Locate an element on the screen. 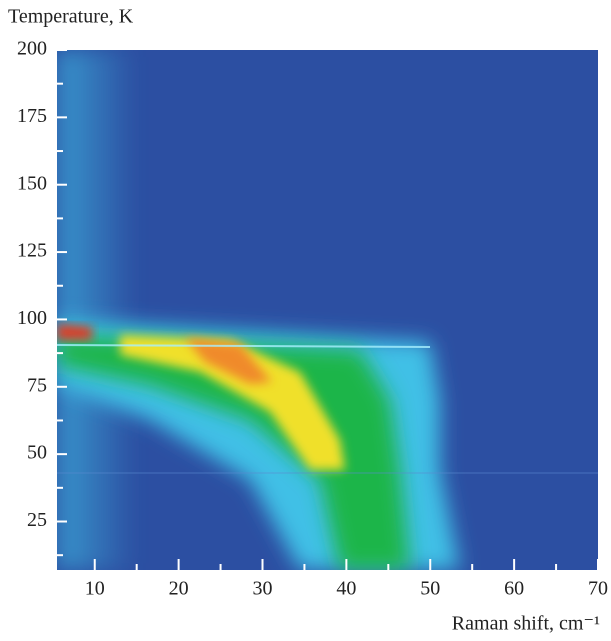 This screenshot has width=611, height=641. y-tick-label: 200 is located at coordinates (32, 49).